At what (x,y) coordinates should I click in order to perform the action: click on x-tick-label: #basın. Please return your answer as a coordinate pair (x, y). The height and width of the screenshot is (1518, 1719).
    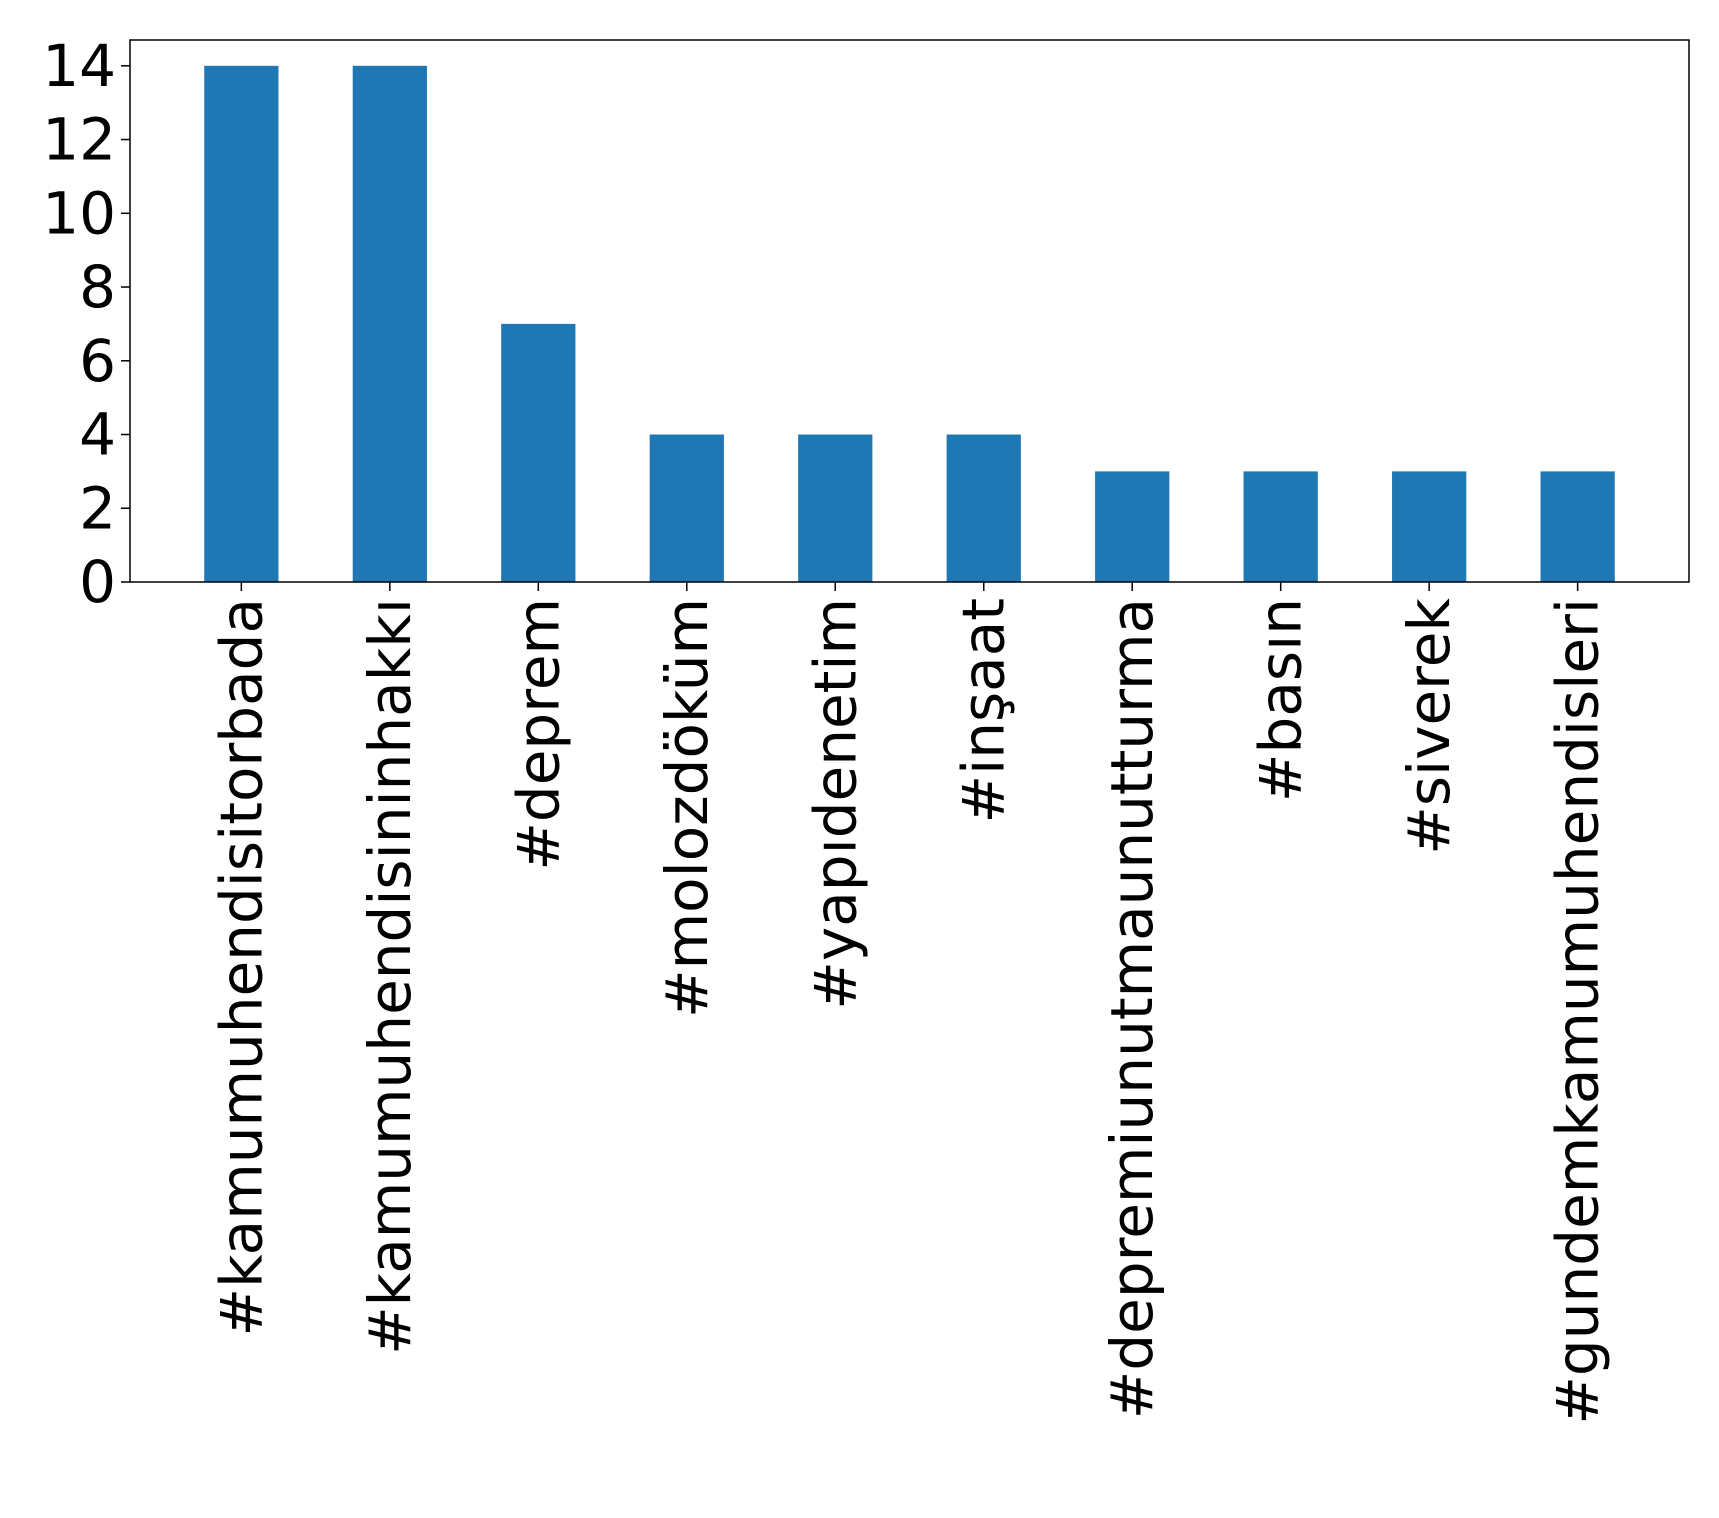
    Looking at the image, I should click on (1281, 700).